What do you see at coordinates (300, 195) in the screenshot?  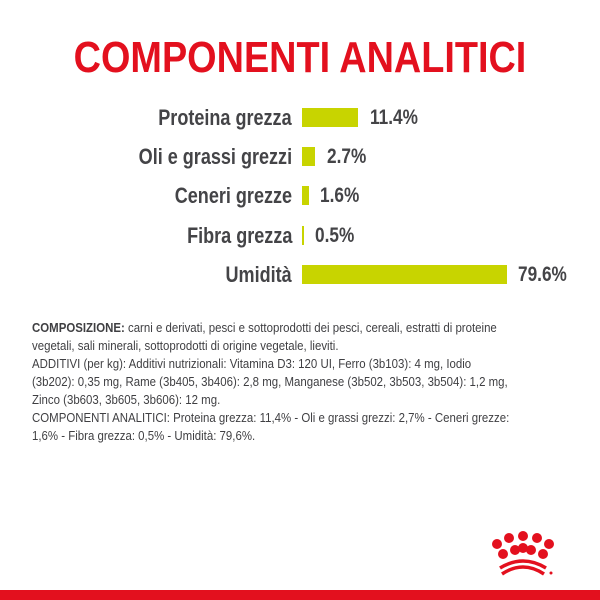 I see `chart-row-ceneri: Ceneri grezze 1.6%` at bounding box center [300, 195].